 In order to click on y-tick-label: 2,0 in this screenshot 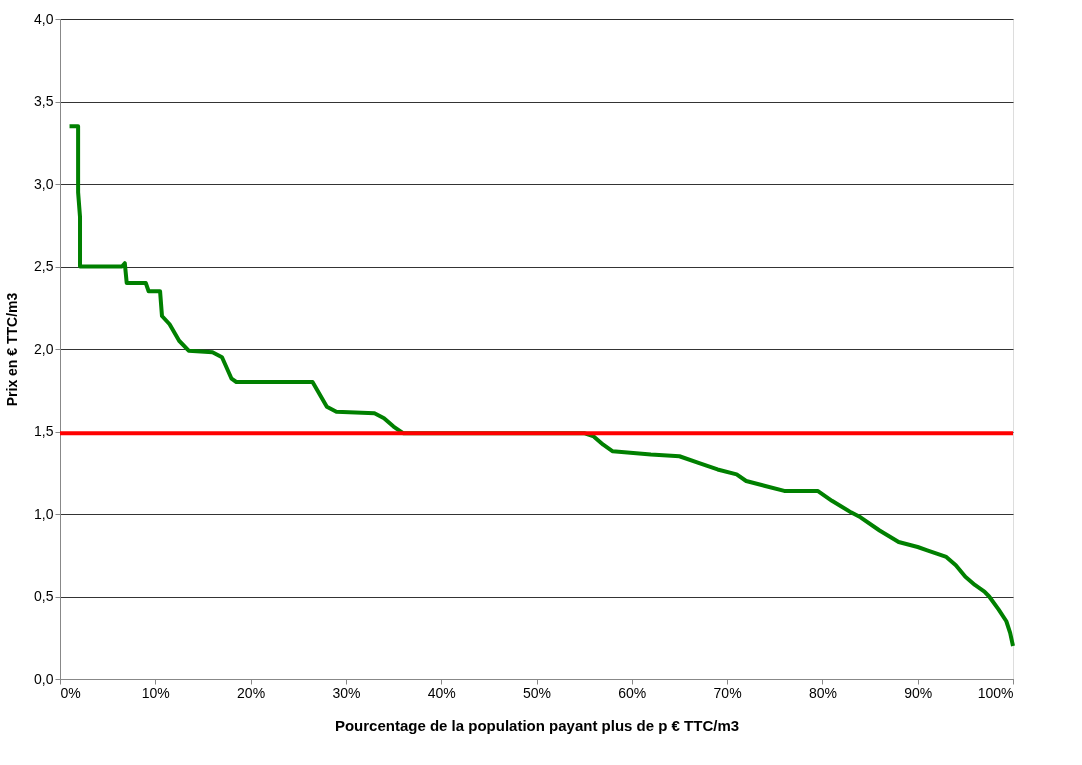, I will do `click(44, 348)`.